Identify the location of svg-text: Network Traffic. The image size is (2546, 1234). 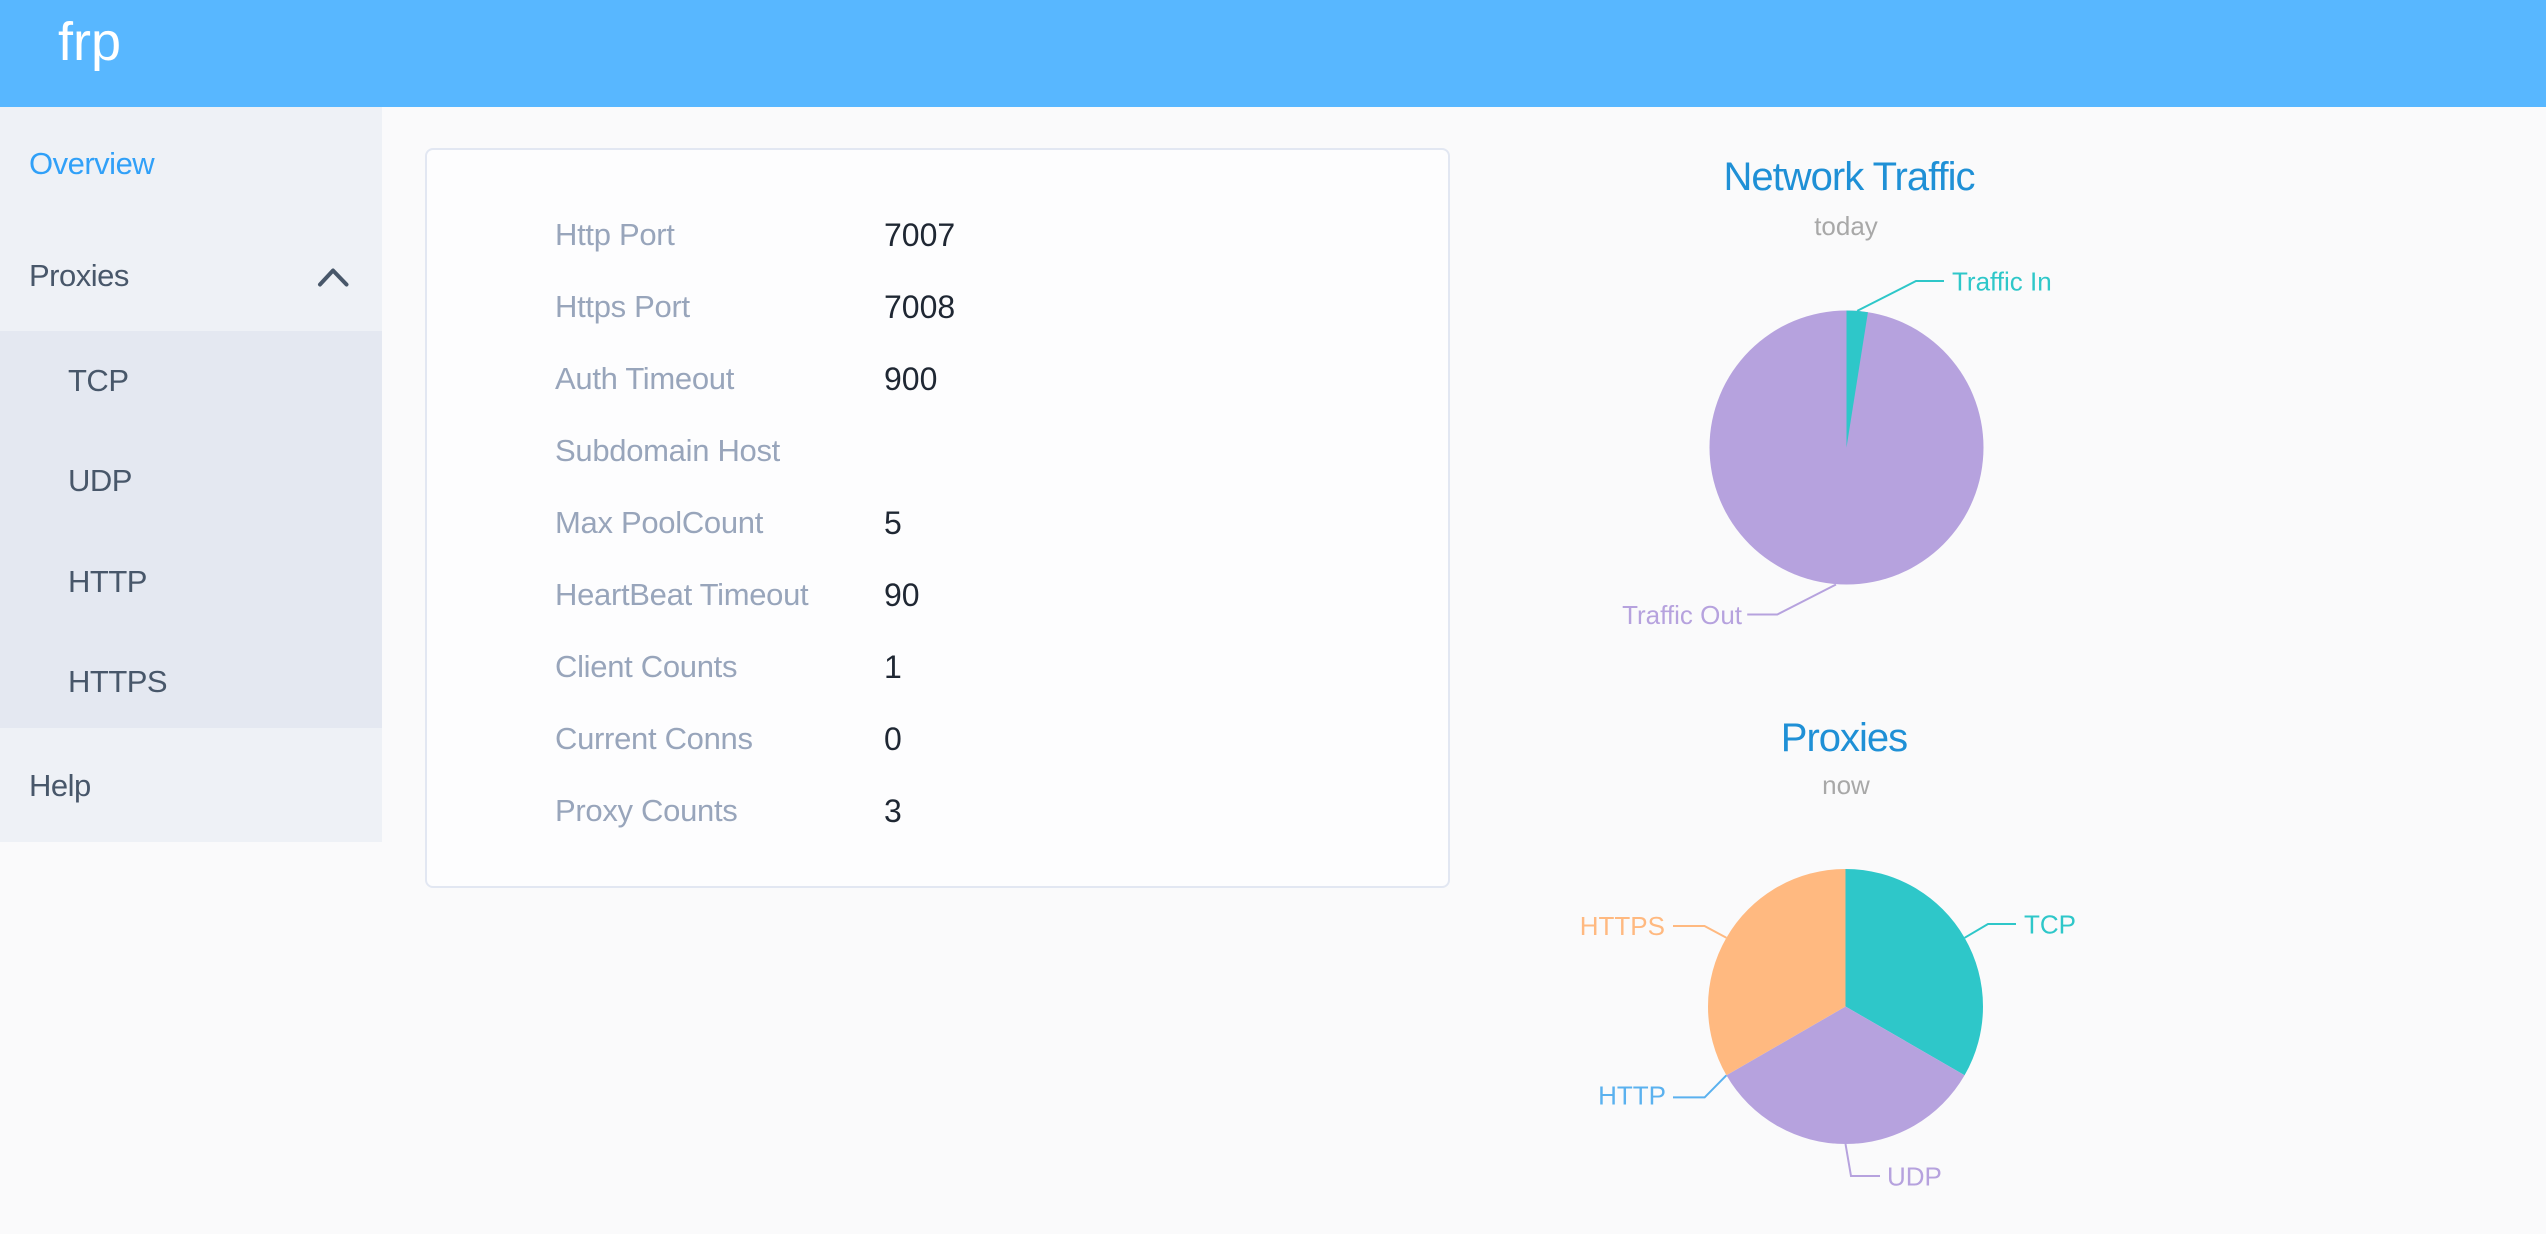
(1849, 177).